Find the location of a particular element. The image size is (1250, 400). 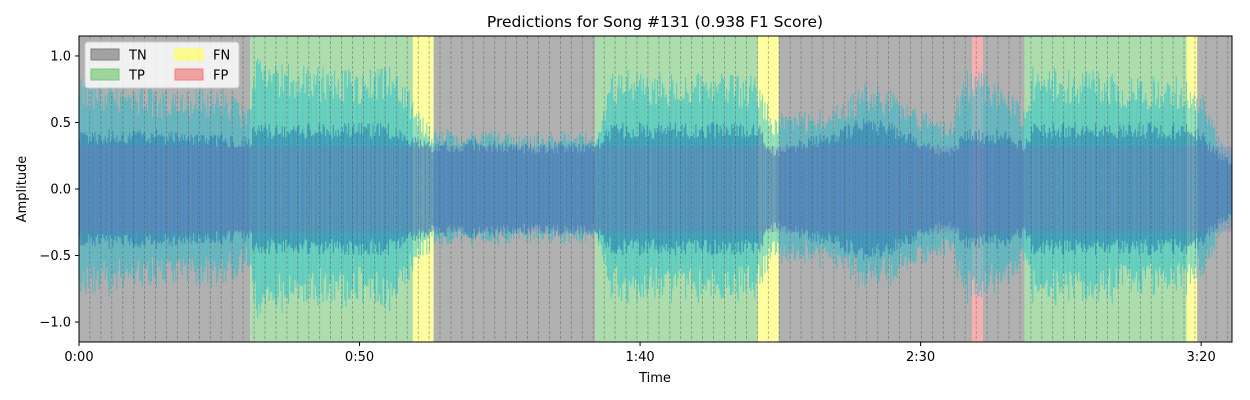

legend-label-fn: FN is located at coordinates (221, 56).